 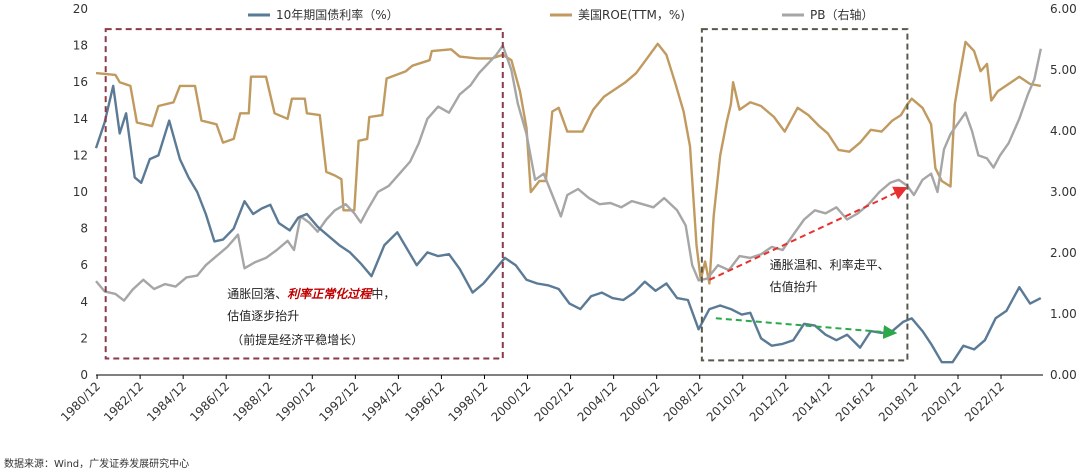 What do you see at coordinates (337, 14) in the screenshot?
I see `legend-label-0: 10年期国债利率（%）` at bounding box center [337, 14].